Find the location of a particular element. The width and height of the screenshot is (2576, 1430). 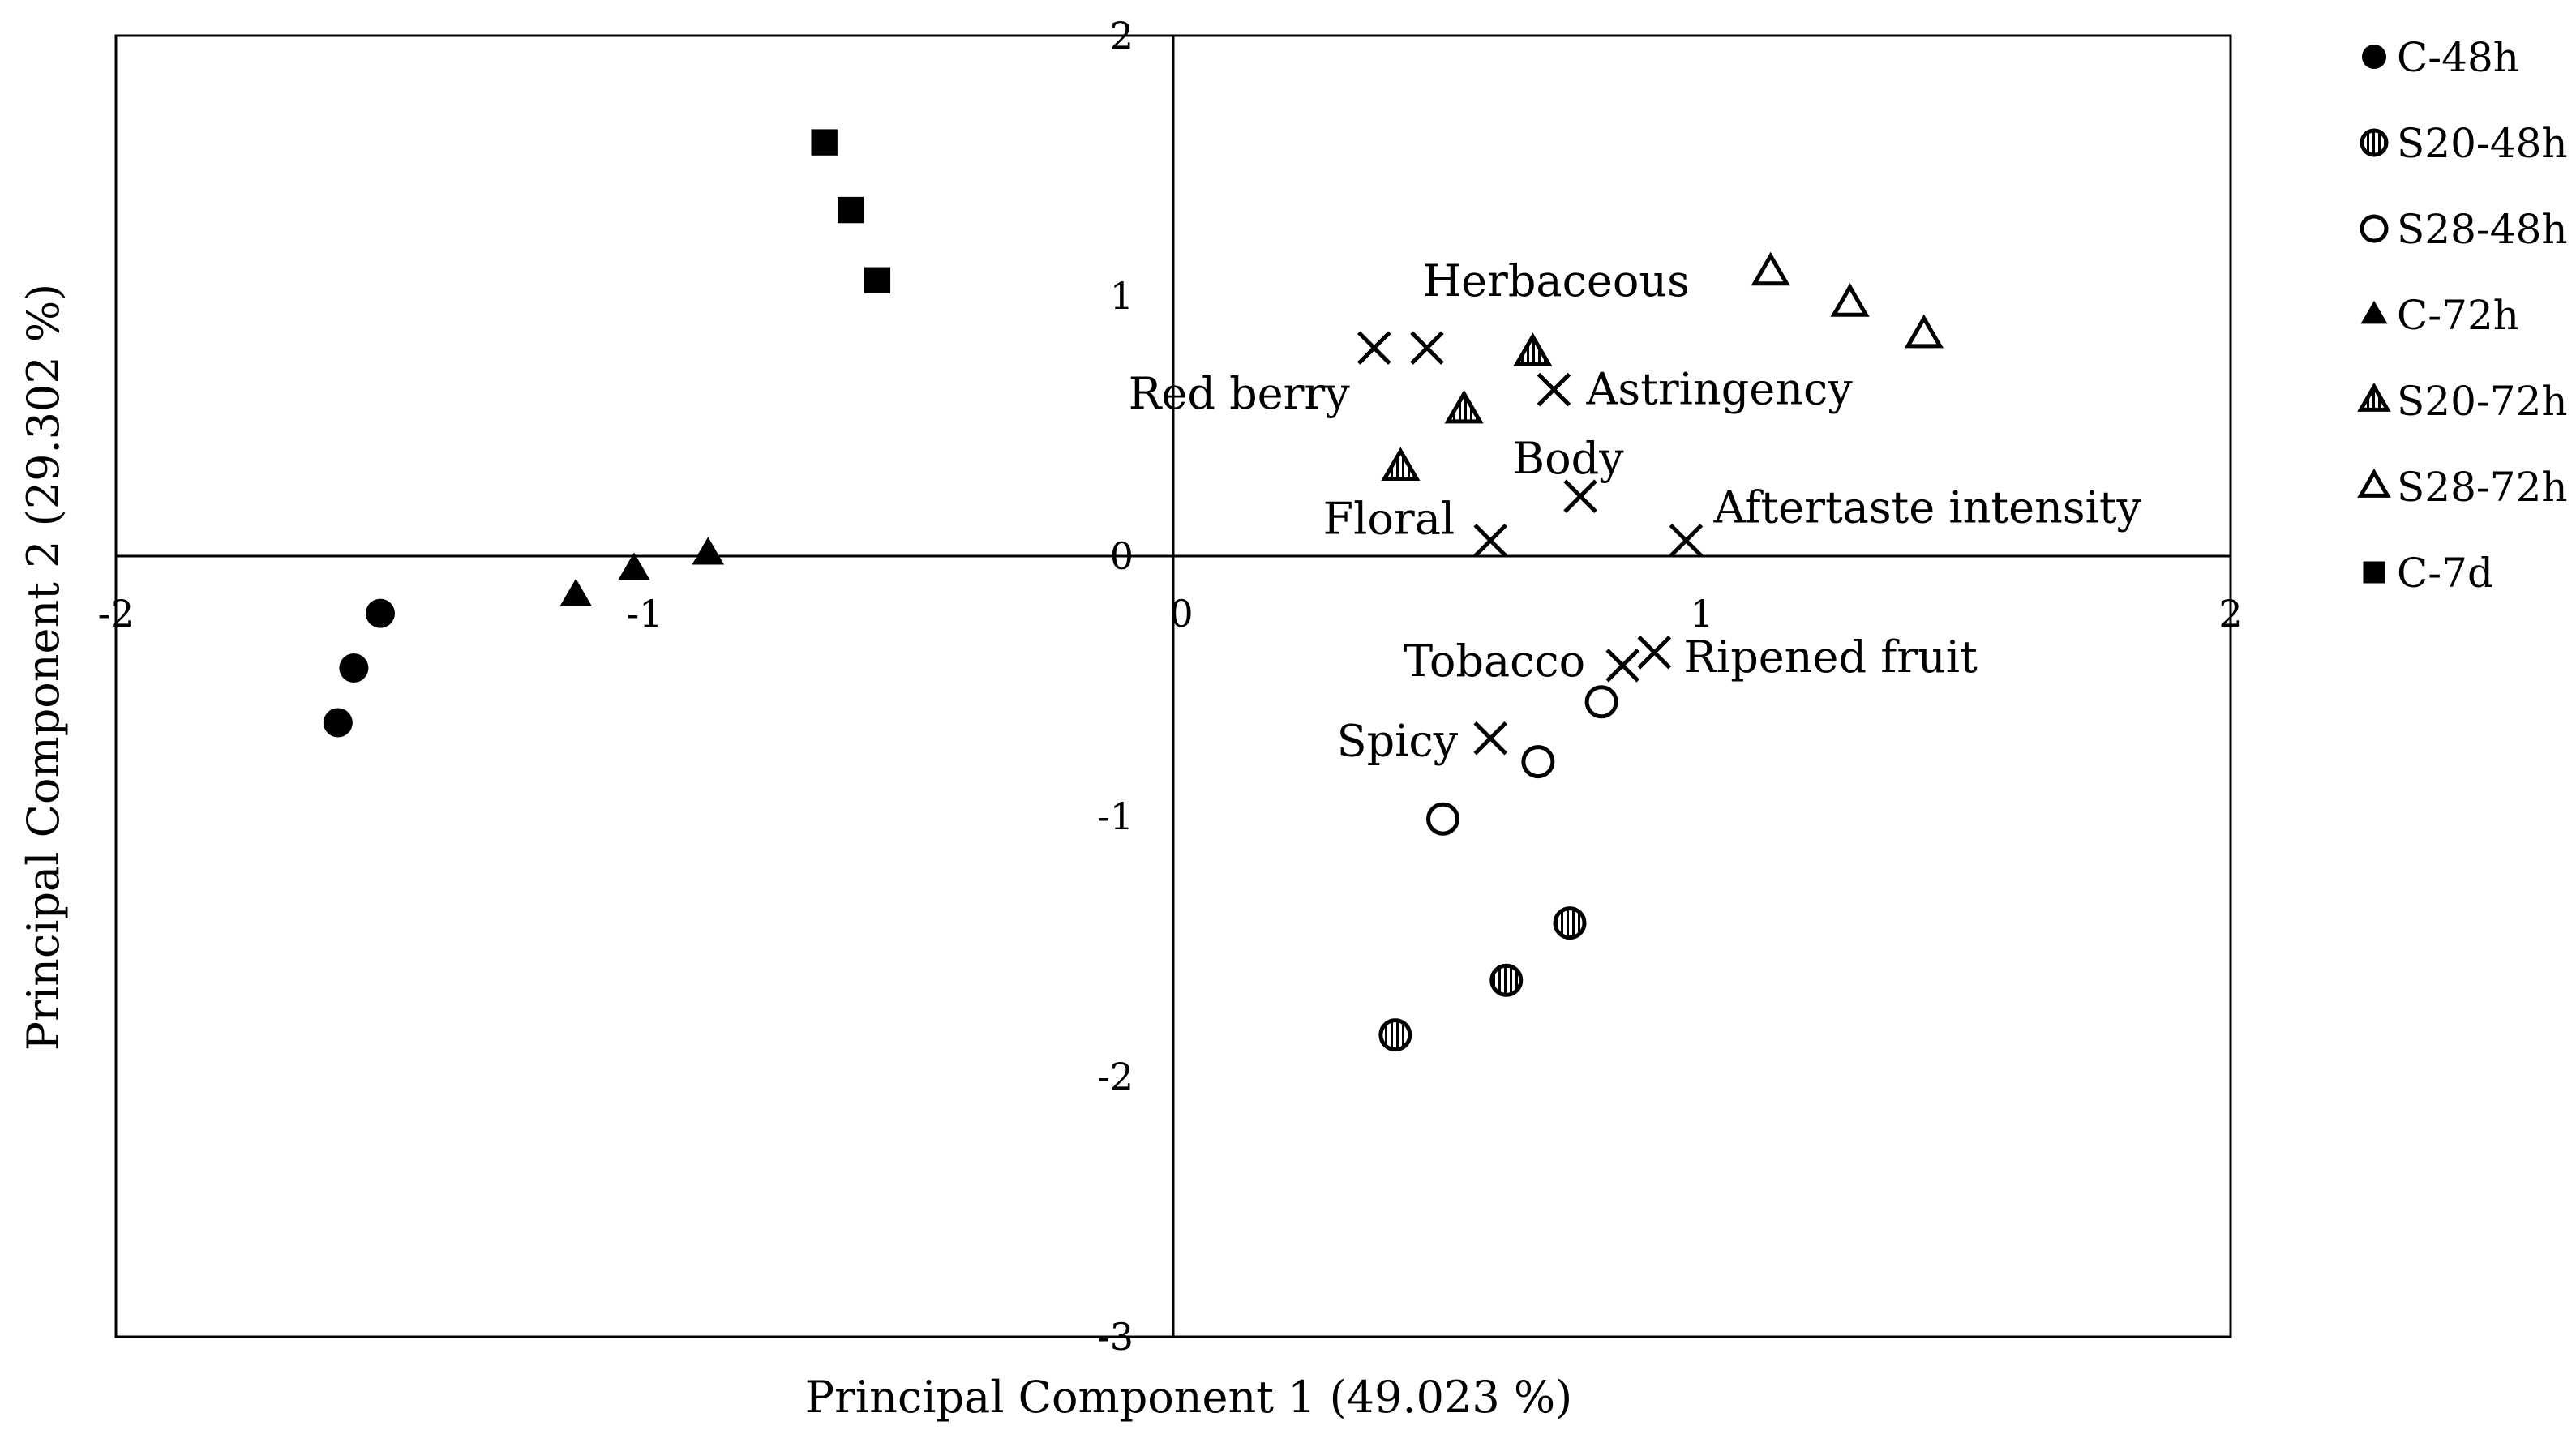

attribute-label: Herbaceous is located at coordinates (1556, 280).